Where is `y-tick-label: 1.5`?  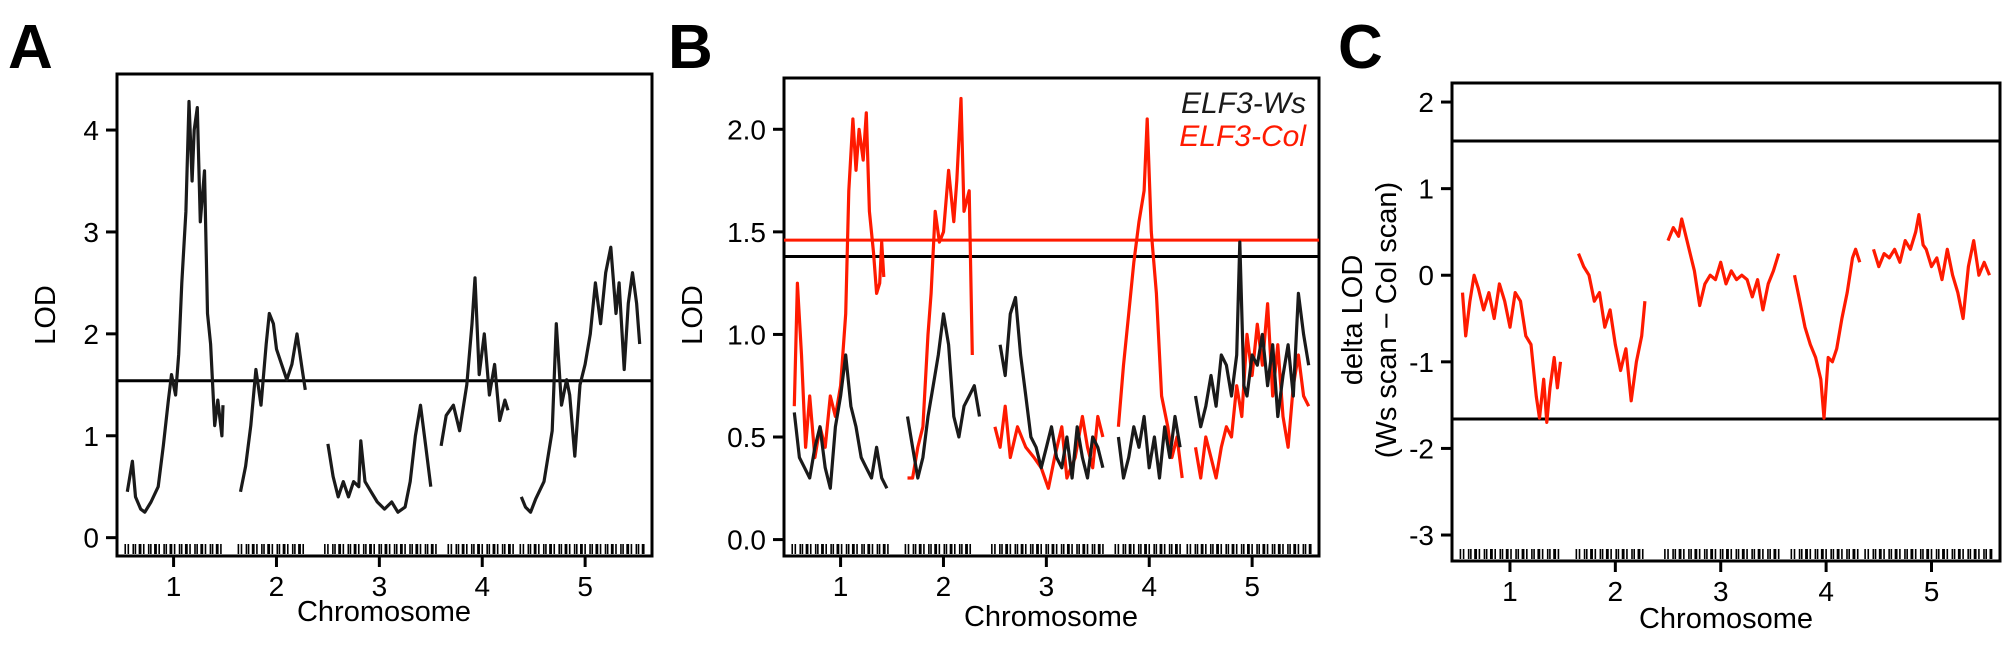 y-tick-label: 1.5 is located at coordinates (746, 232).